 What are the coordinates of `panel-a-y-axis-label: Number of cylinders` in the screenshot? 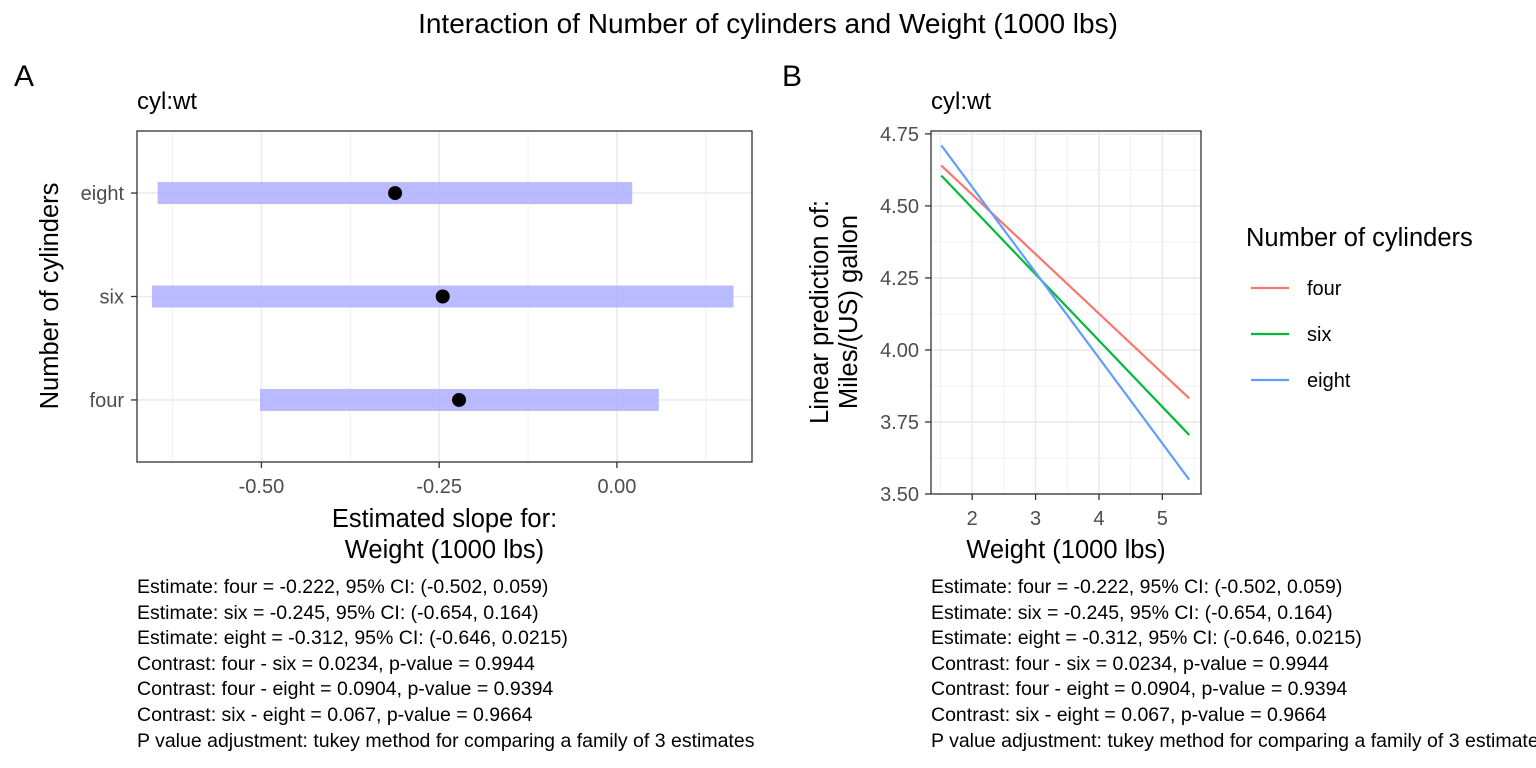 It's located at (50, 296).